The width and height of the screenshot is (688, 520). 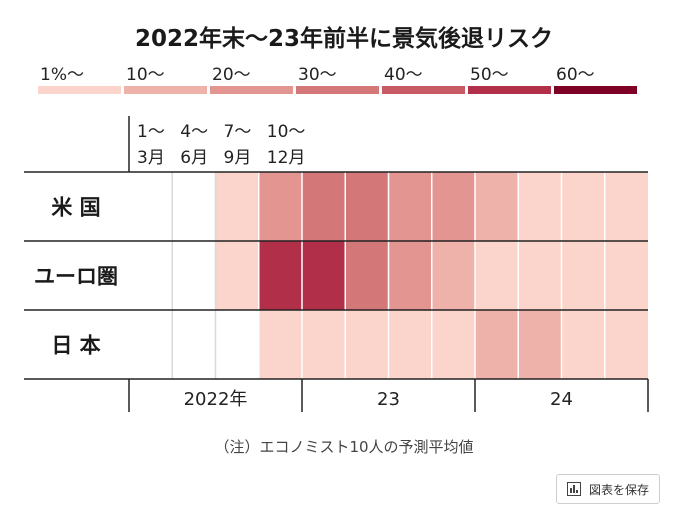 What do you see at coordinates (238, 158) in the screenshot?
I see `quarter-label-line2: 9月` at bounding box center [238, 158].